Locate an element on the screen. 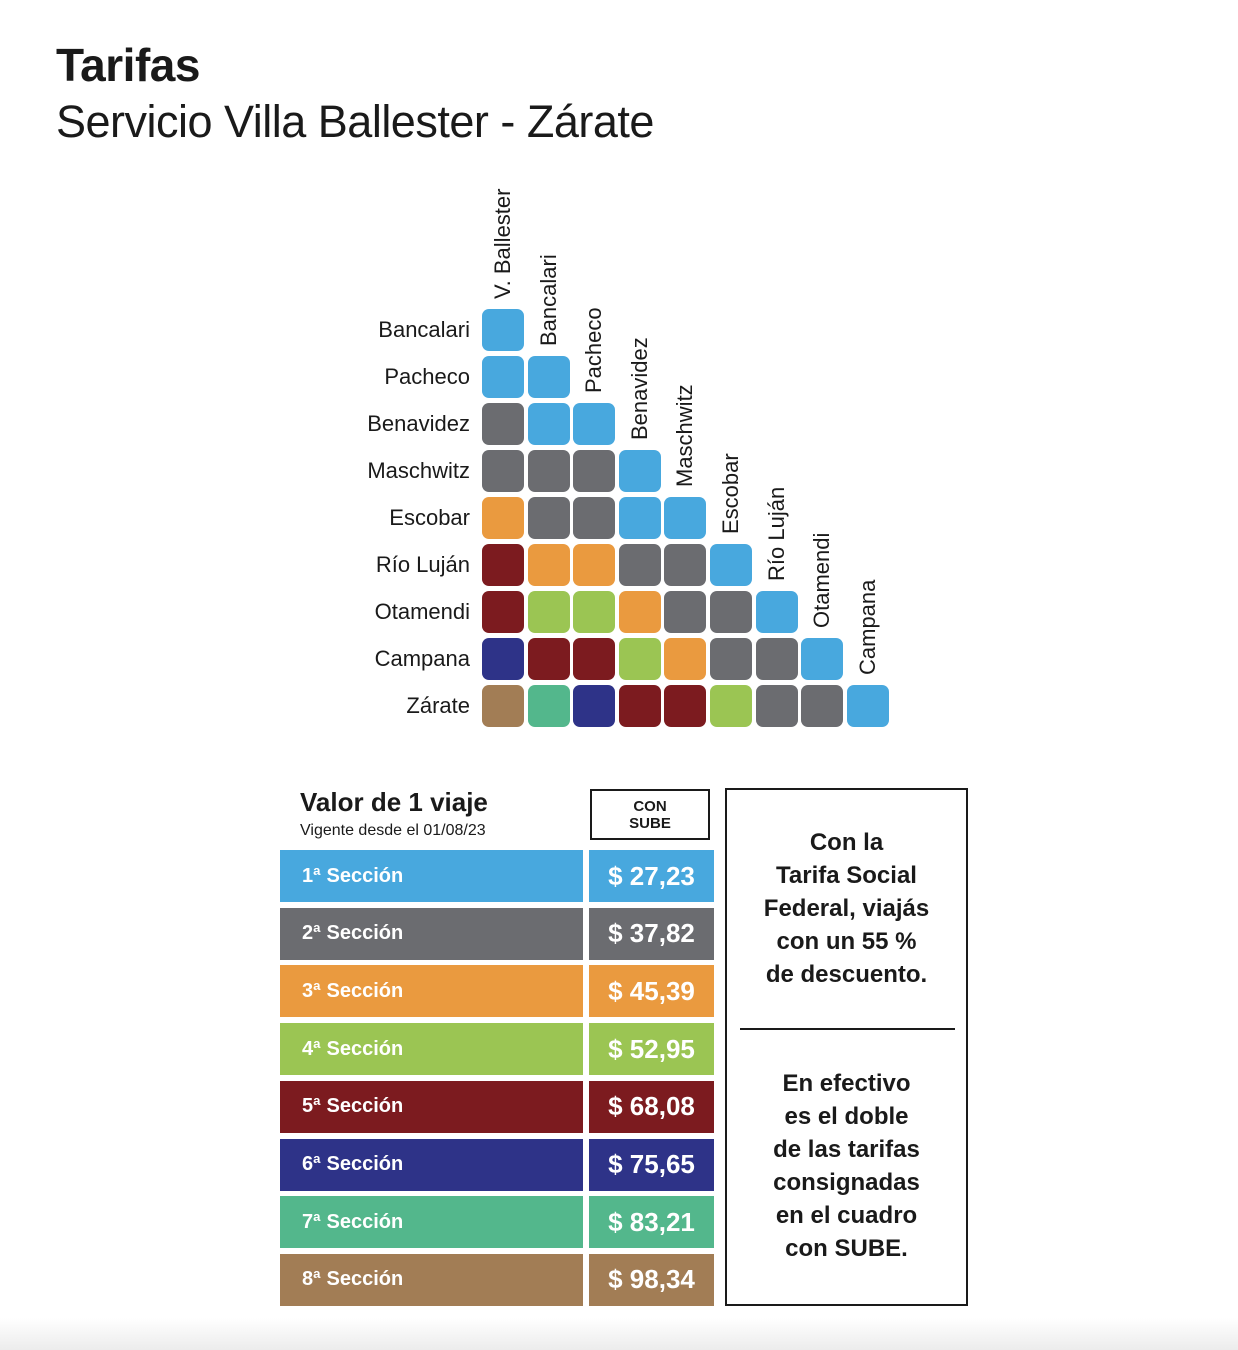 This screenshot has height=1350, width=1238. section-price: $ 98,34 is located at coordinates (651, 1279).